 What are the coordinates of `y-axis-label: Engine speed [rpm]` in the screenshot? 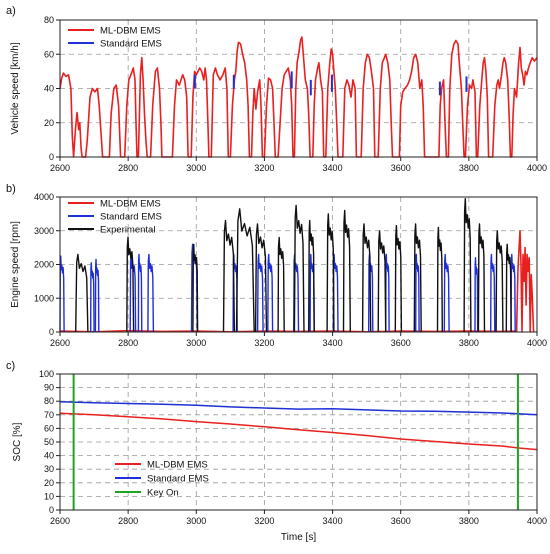 It's located at (15, 264).